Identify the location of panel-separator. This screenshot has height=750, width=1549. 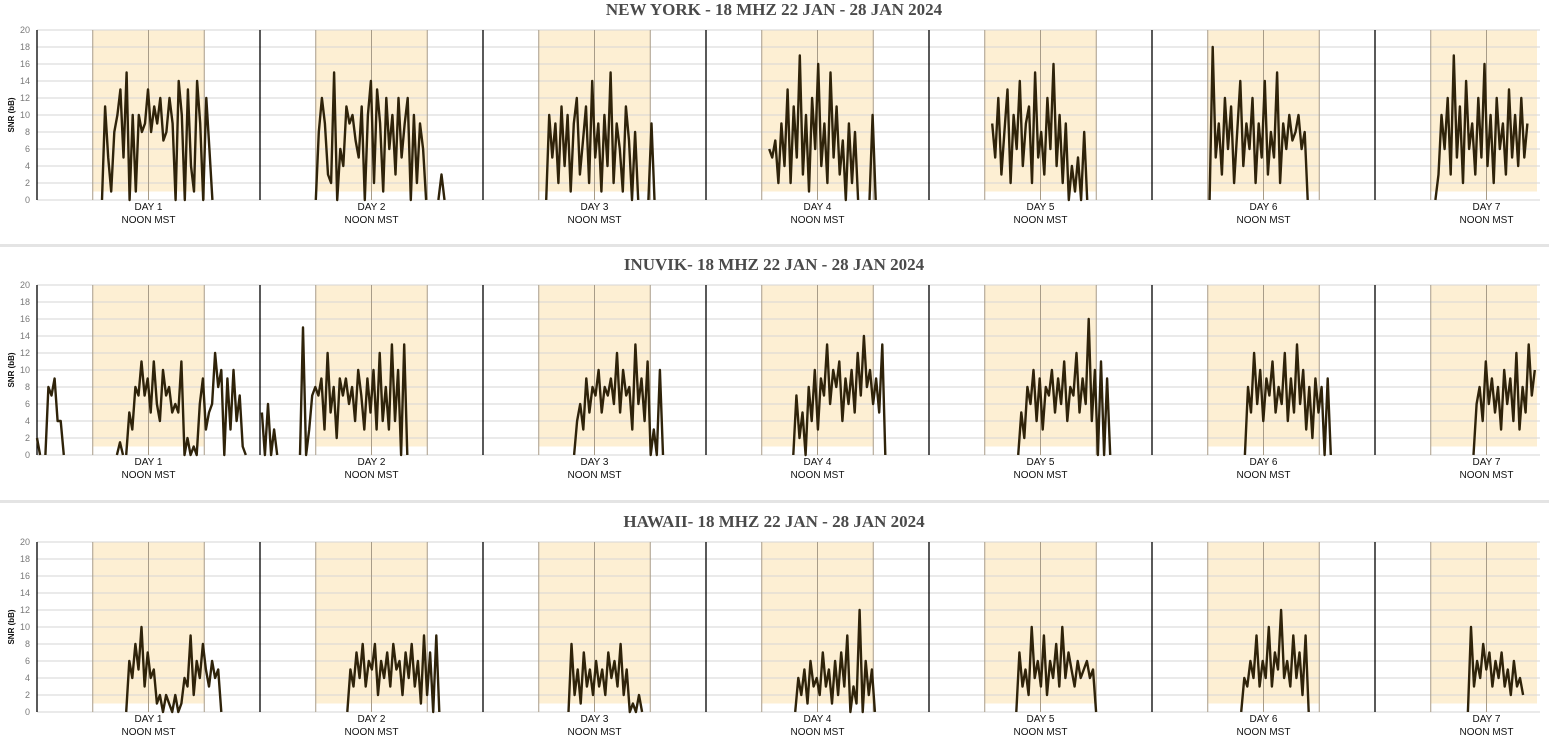
(774, 501).